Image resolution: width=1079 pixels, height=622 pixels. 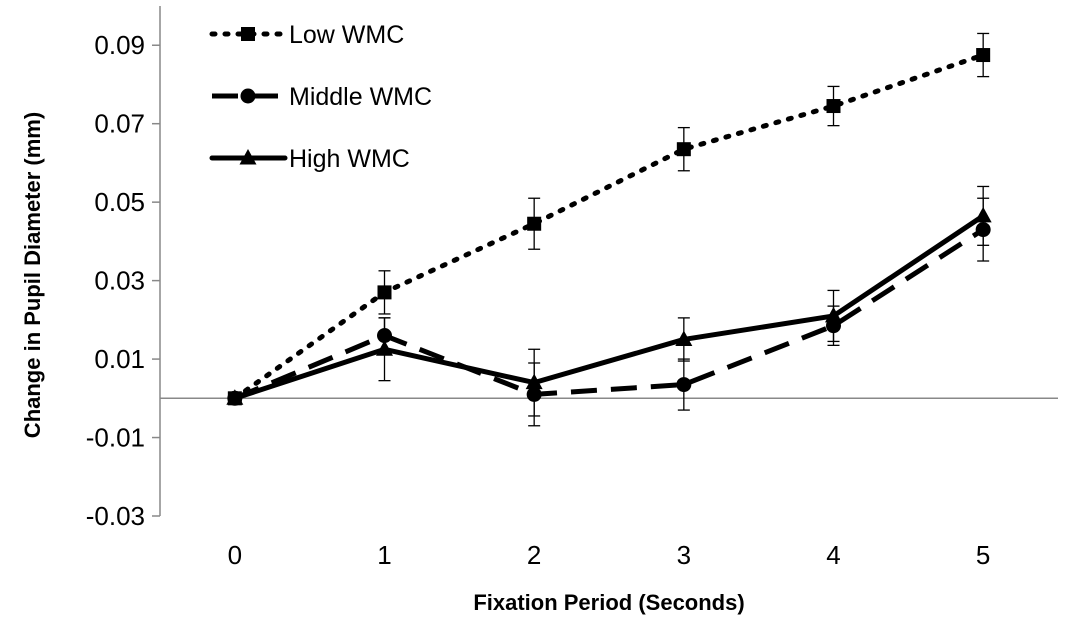 What do you see at coordinates (119, 281) in the screenshot?
I see `y-tick-label: 0.03` at bounding box center [119, 281].